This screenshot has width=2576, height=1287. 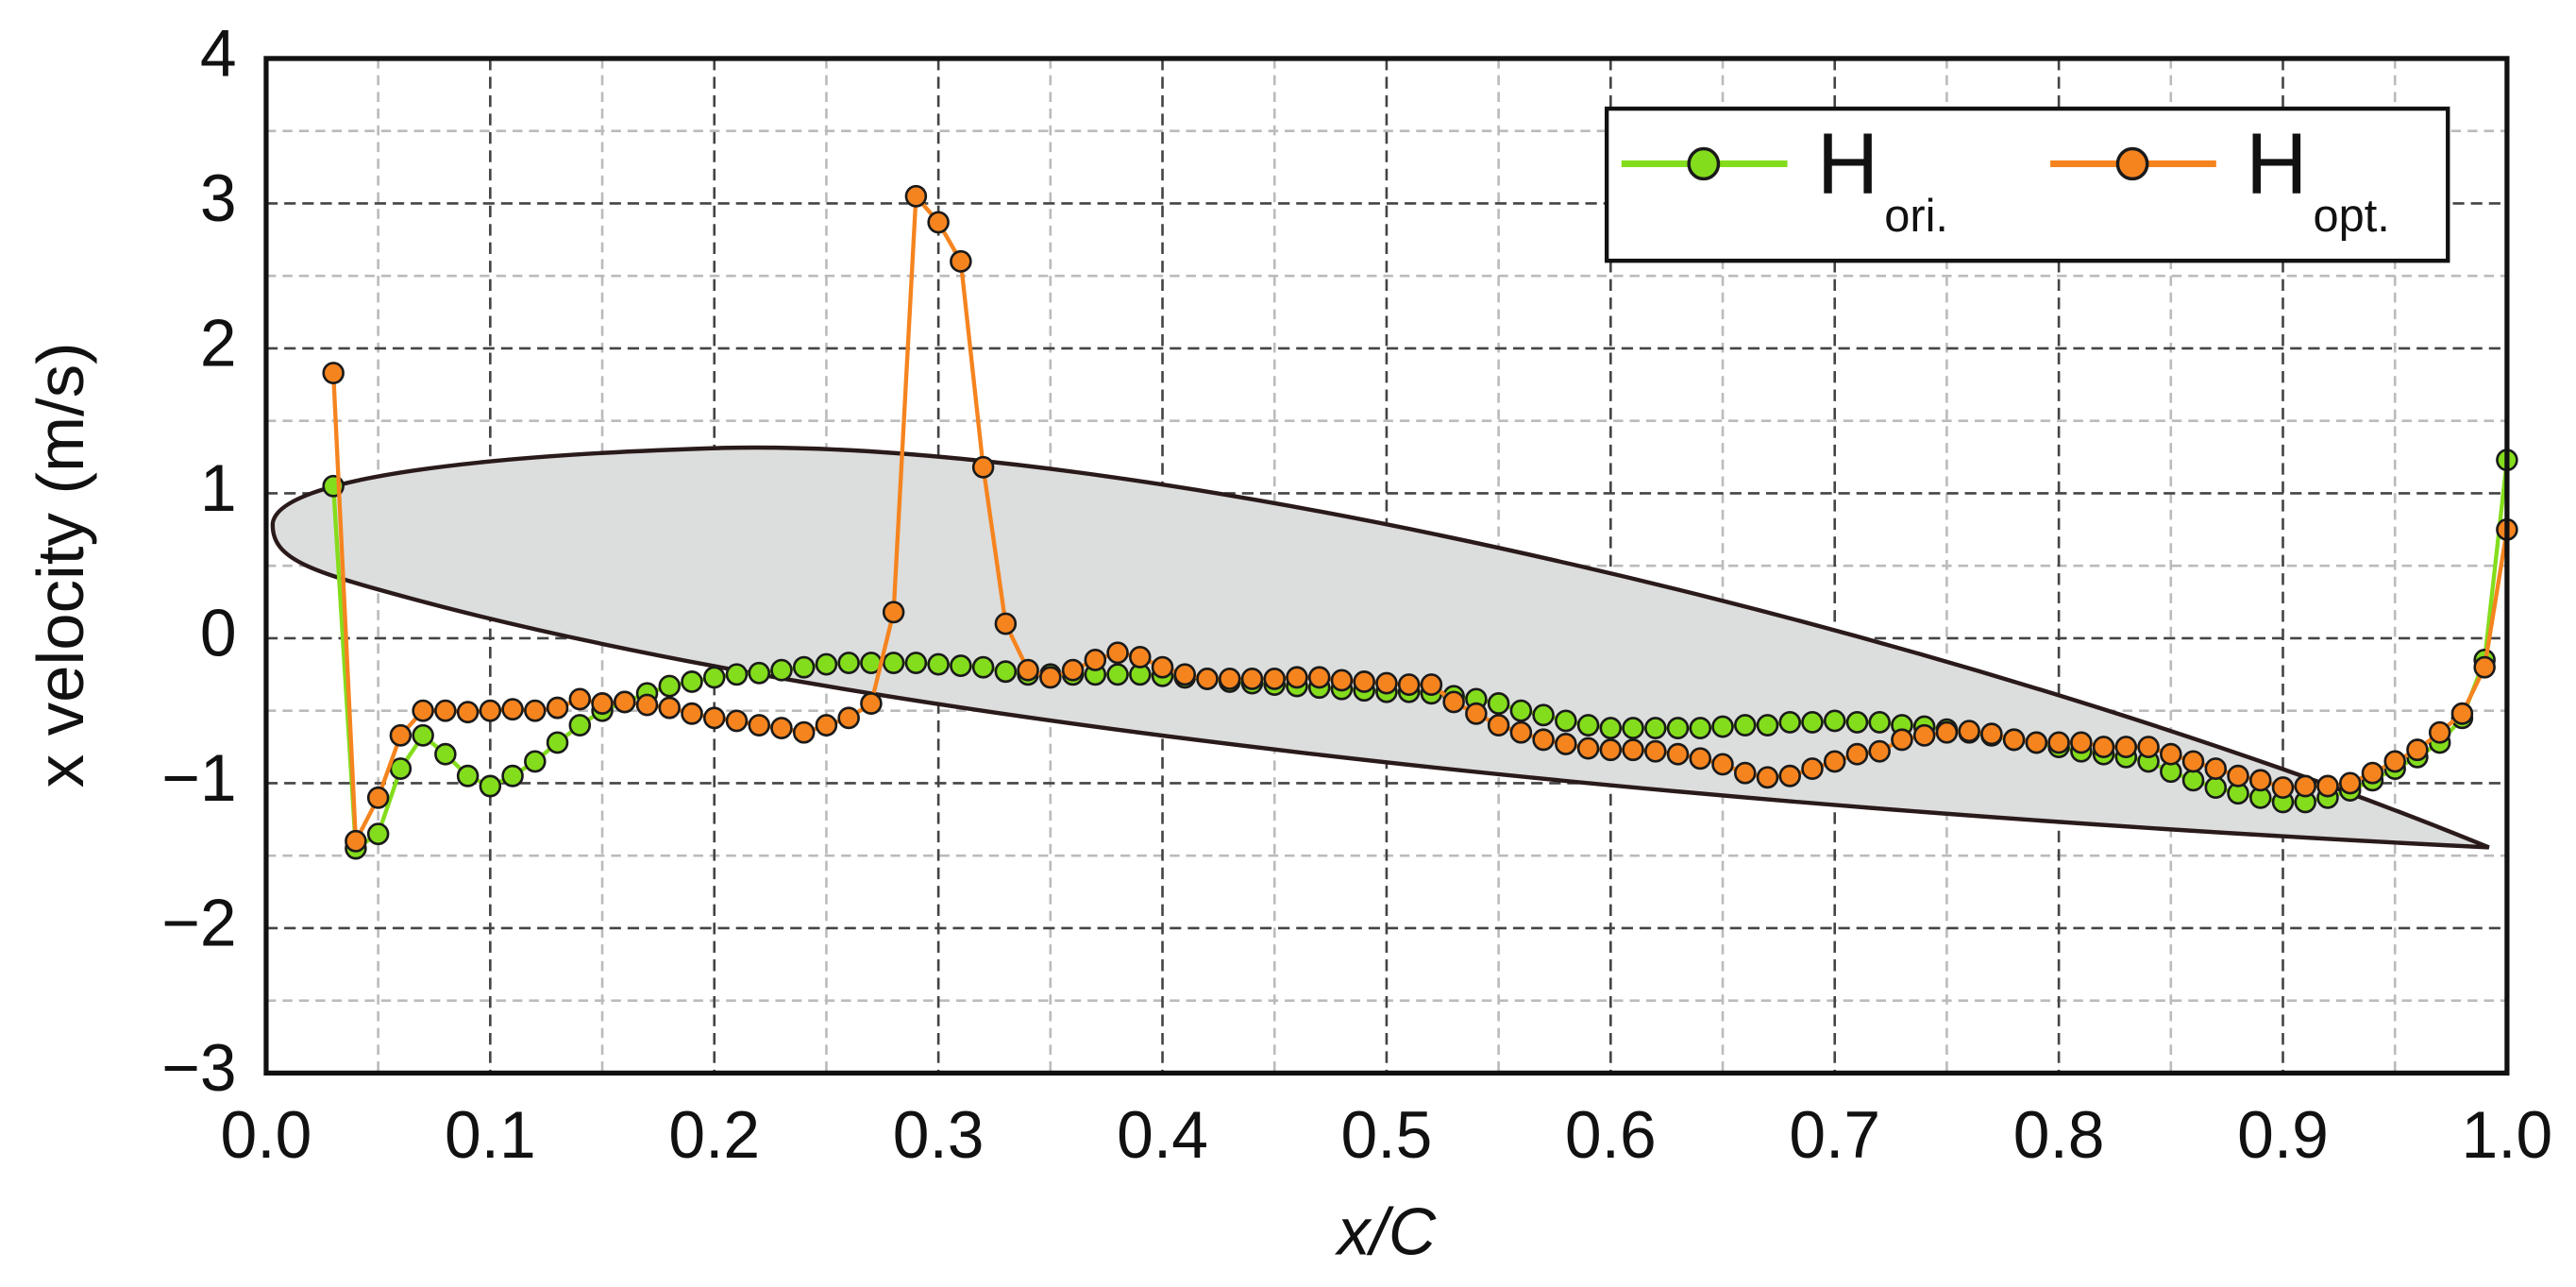 What do you see at coordinates (2059, 1134) in the screenshot?
I see `x-tick-label: 0.8` at bounding box center [2059, 1134].